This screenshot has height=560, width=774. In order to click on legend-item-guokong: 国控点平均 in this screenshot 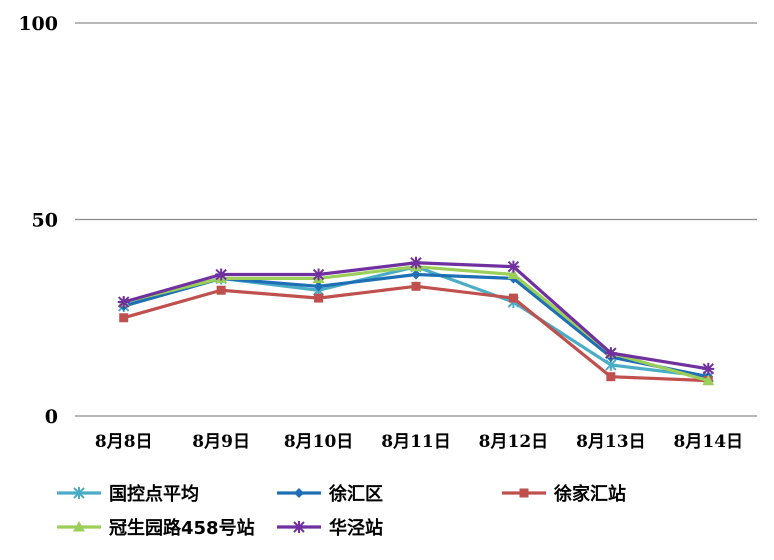, I will do `click(127, 493)`.